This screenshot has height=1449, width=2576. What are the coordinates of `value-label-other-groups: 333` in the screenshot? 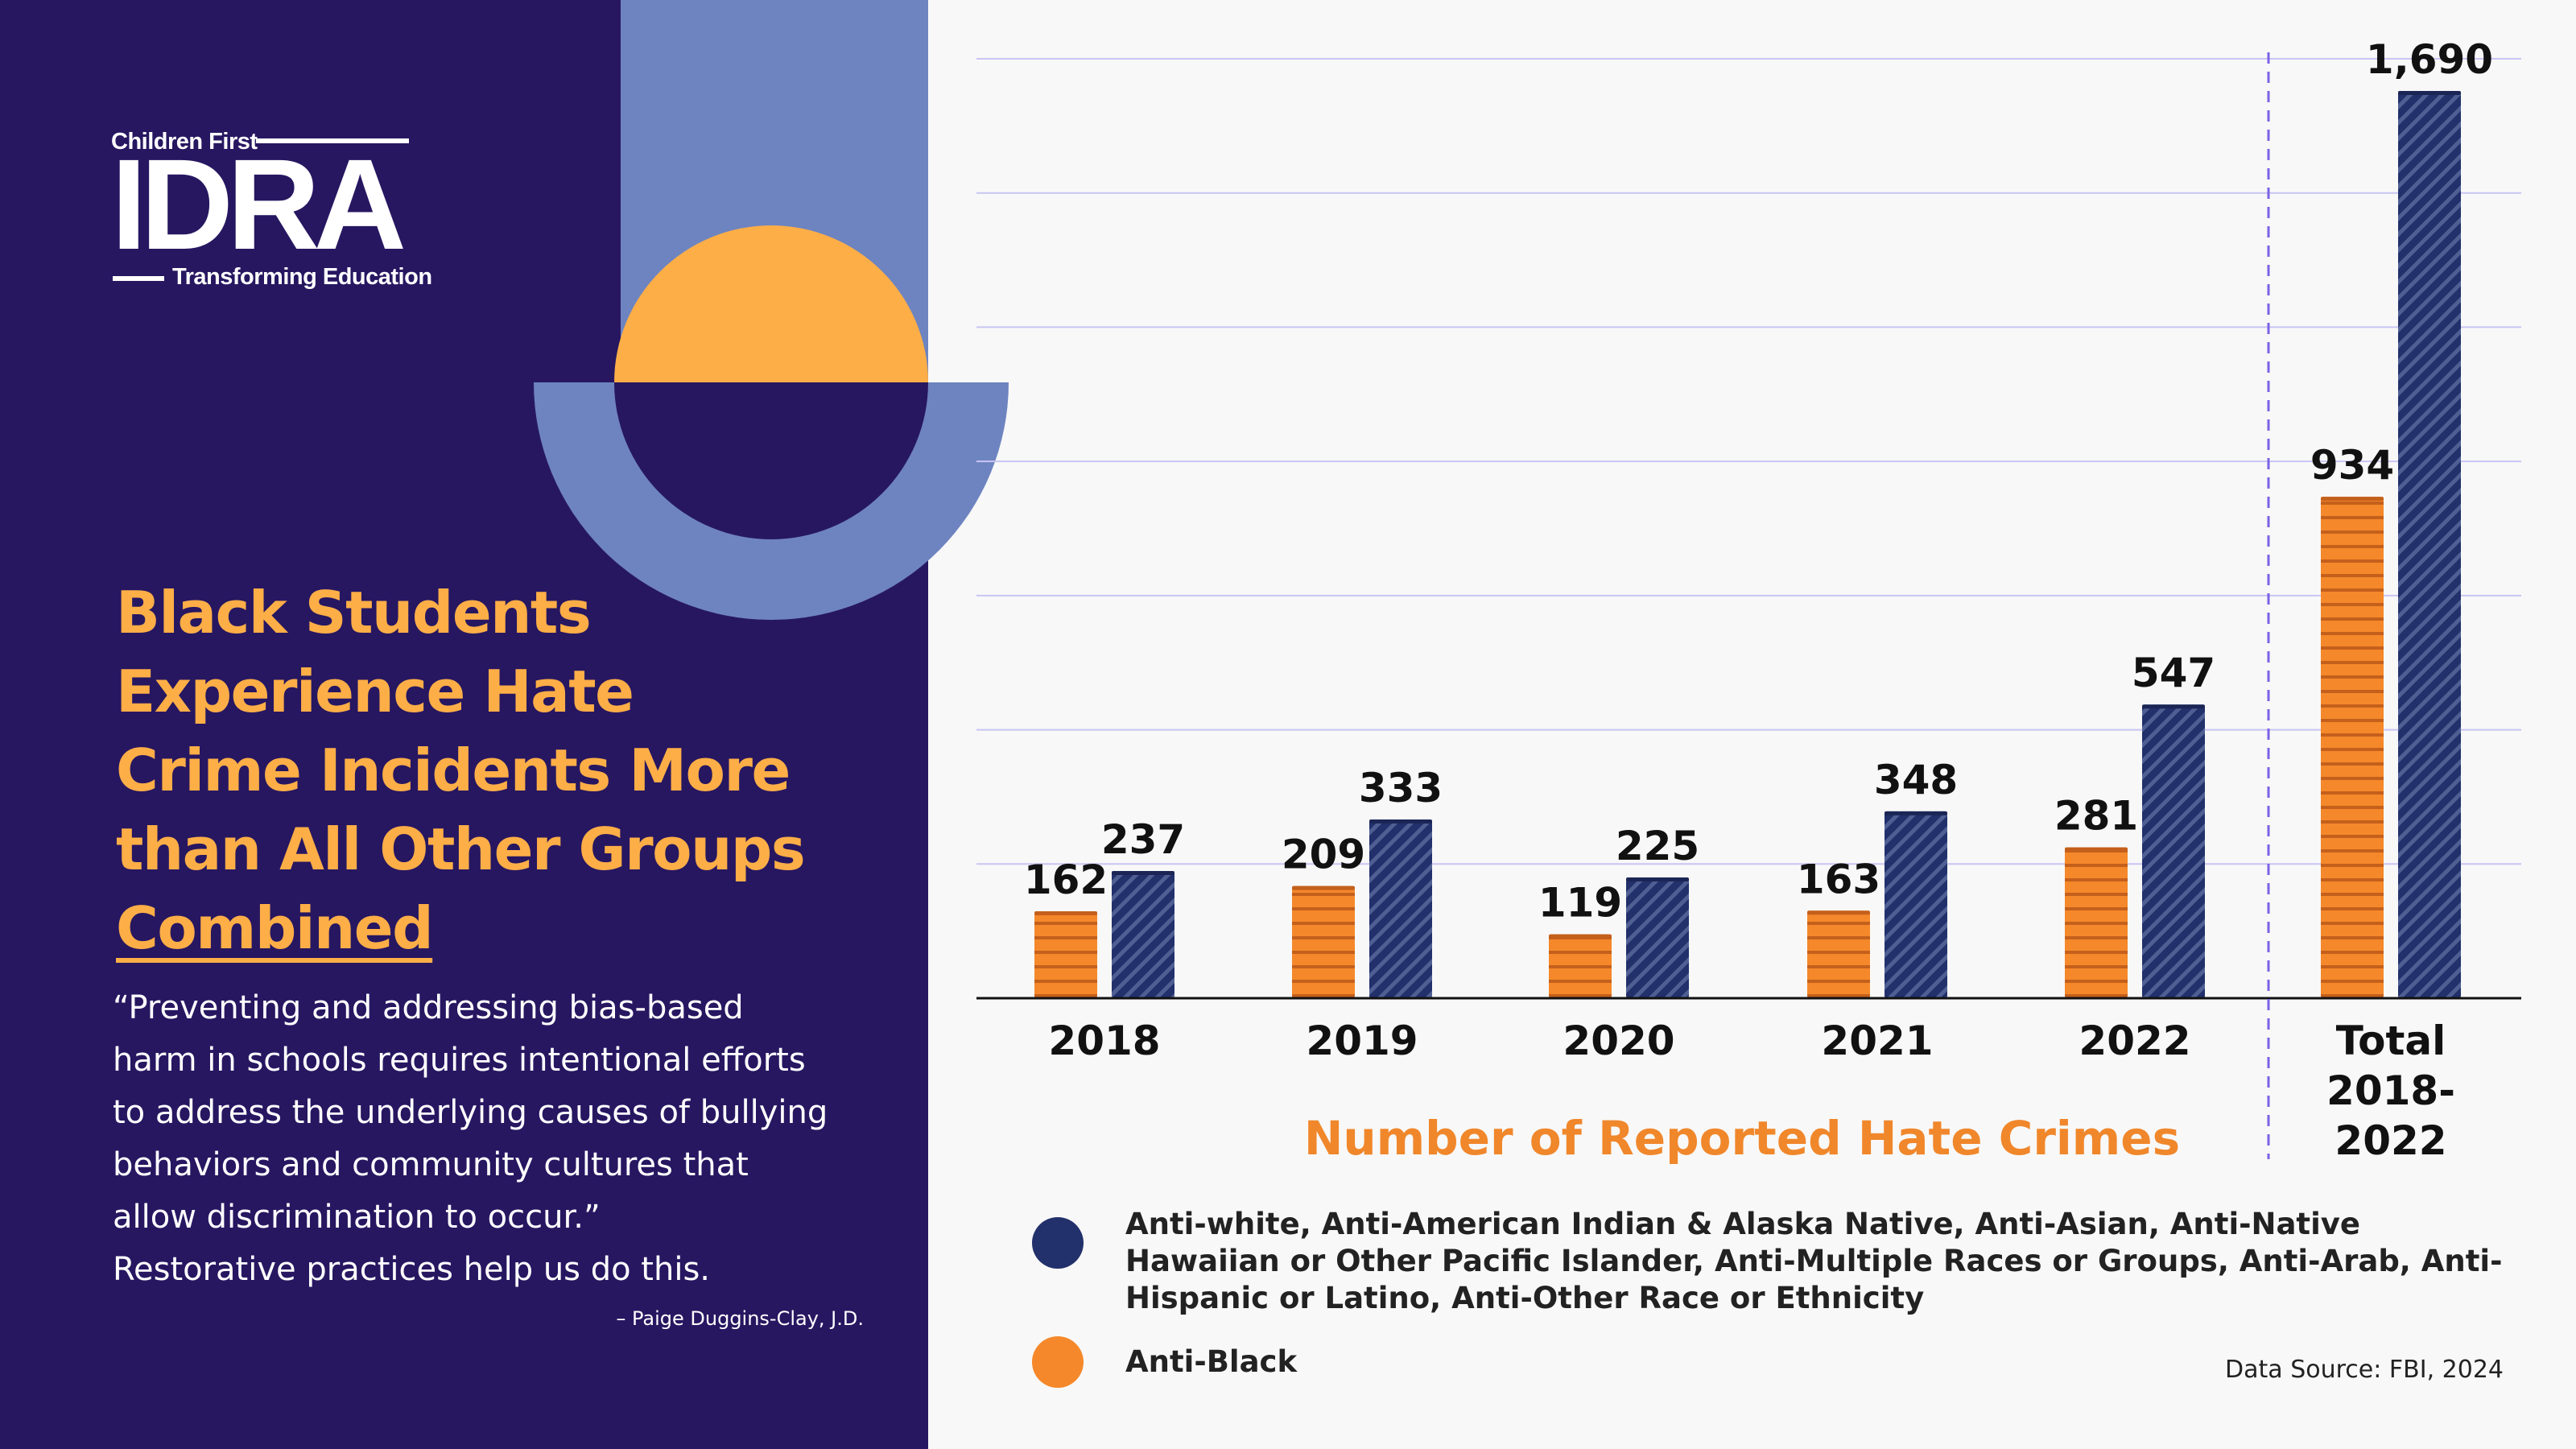 It's located at (1401, 788).